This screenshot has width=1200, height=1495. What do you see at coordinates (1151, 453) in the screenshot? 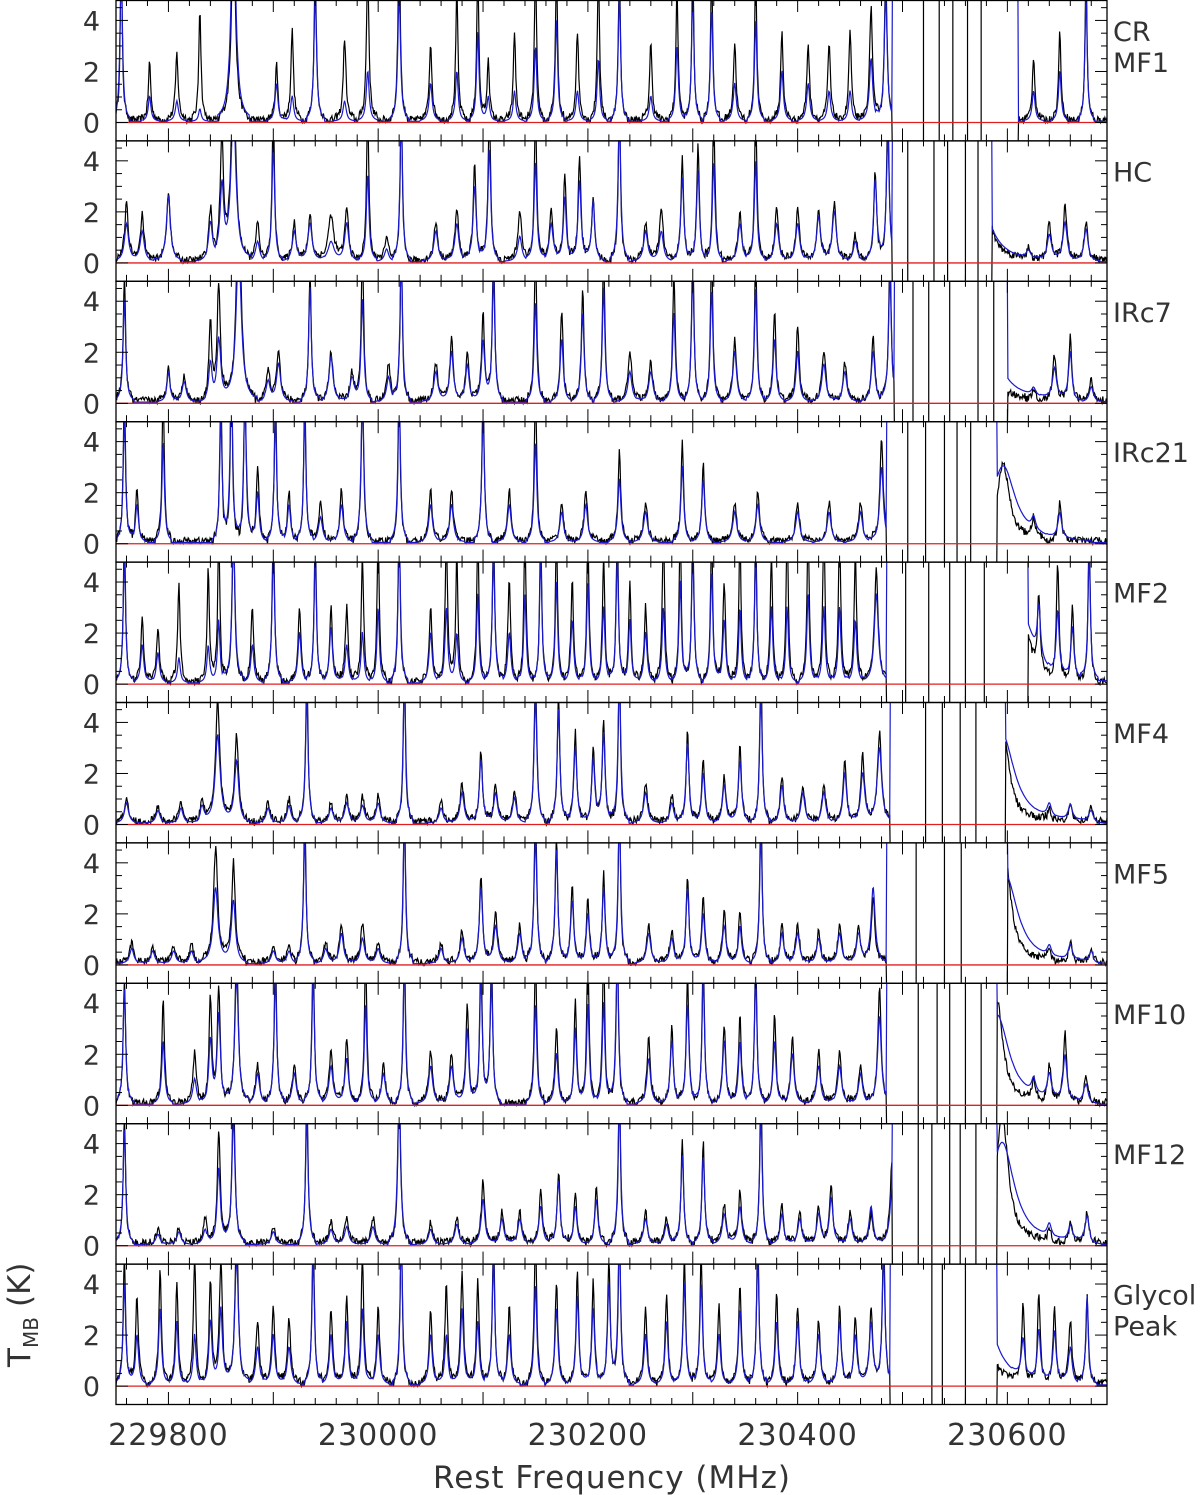
I see `panel-label: IRc21` at bounding box center [1151, 453].